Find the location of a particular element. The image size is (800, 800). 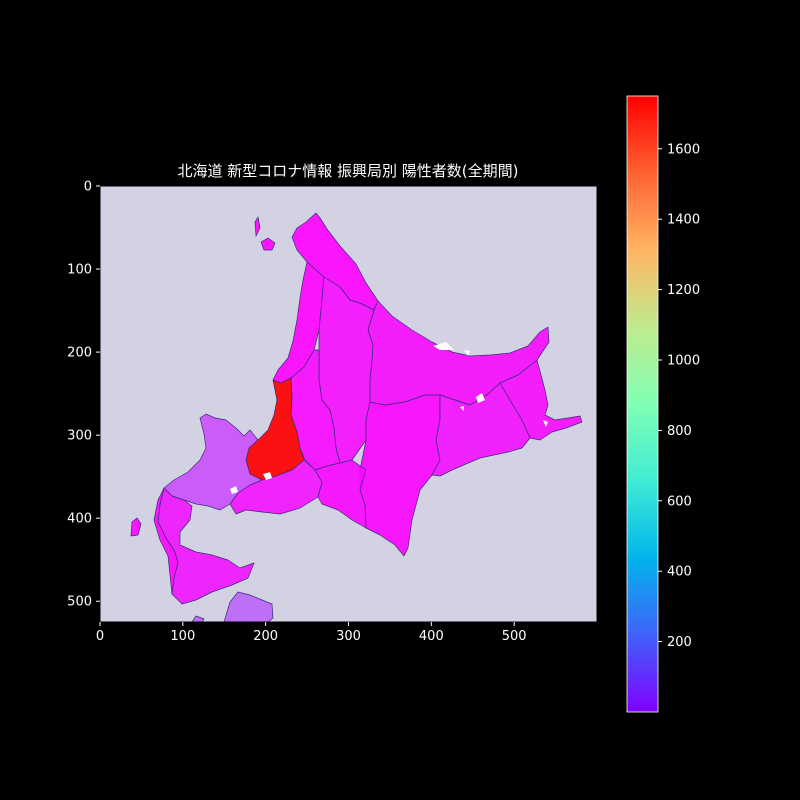

lake-notoro is located at coordinates (480, 398).